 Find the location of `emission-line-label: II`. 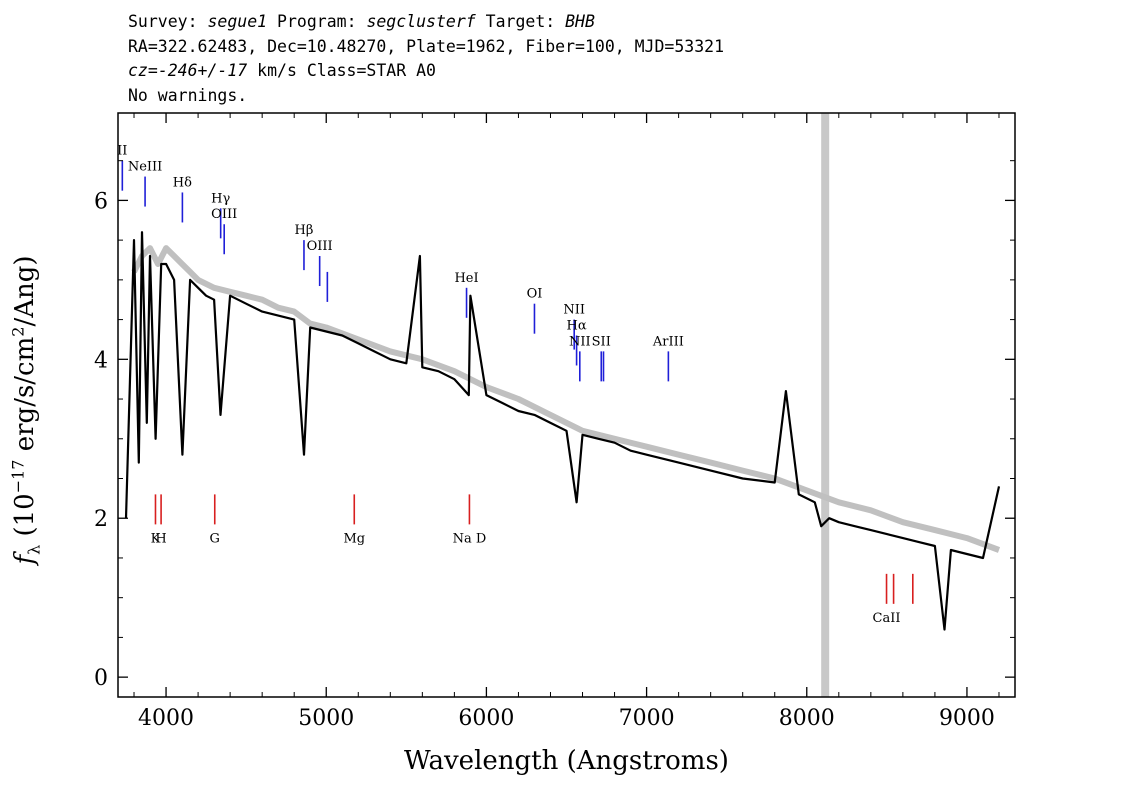

emission-line-label: II is located at coordinates (122, 151).